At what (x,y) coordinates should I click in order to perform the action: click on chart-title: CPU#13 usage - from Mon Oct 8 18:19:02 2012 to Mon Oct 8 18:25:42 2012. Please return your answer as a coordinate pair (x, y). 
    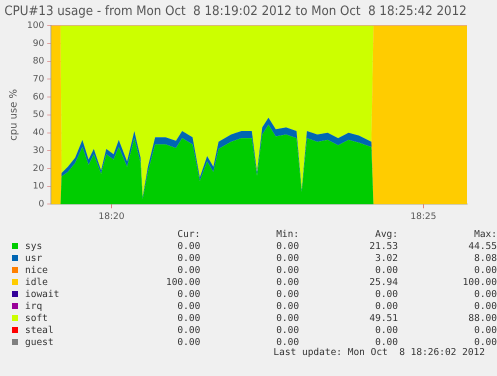
    Looking at the image, I should click on (235, 10).